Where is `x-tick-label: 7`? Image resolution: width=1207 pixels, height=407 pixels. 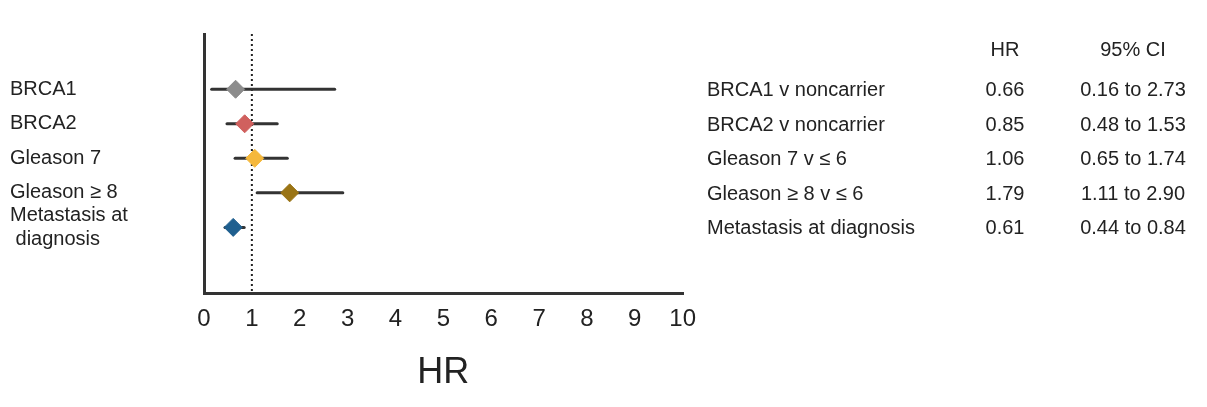
x-tick-label: 7 is located at coordinates (539, 318).